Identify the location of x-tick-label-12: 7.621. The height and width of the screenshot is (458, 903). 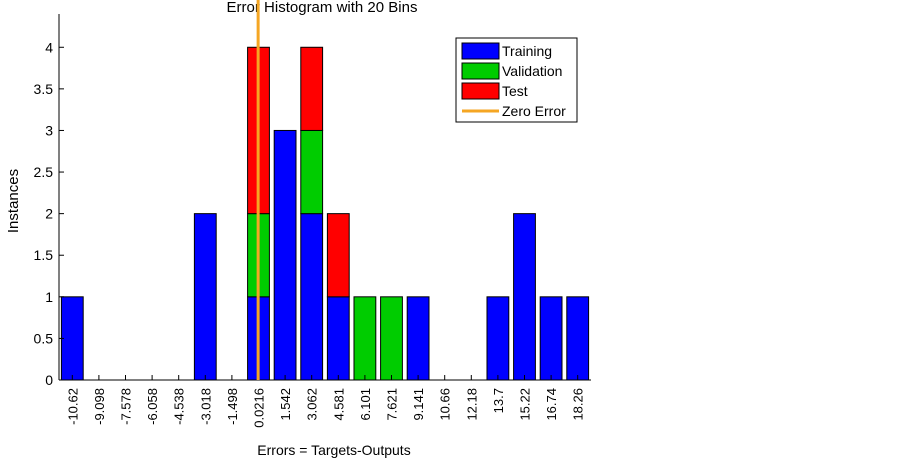
(392, 404).